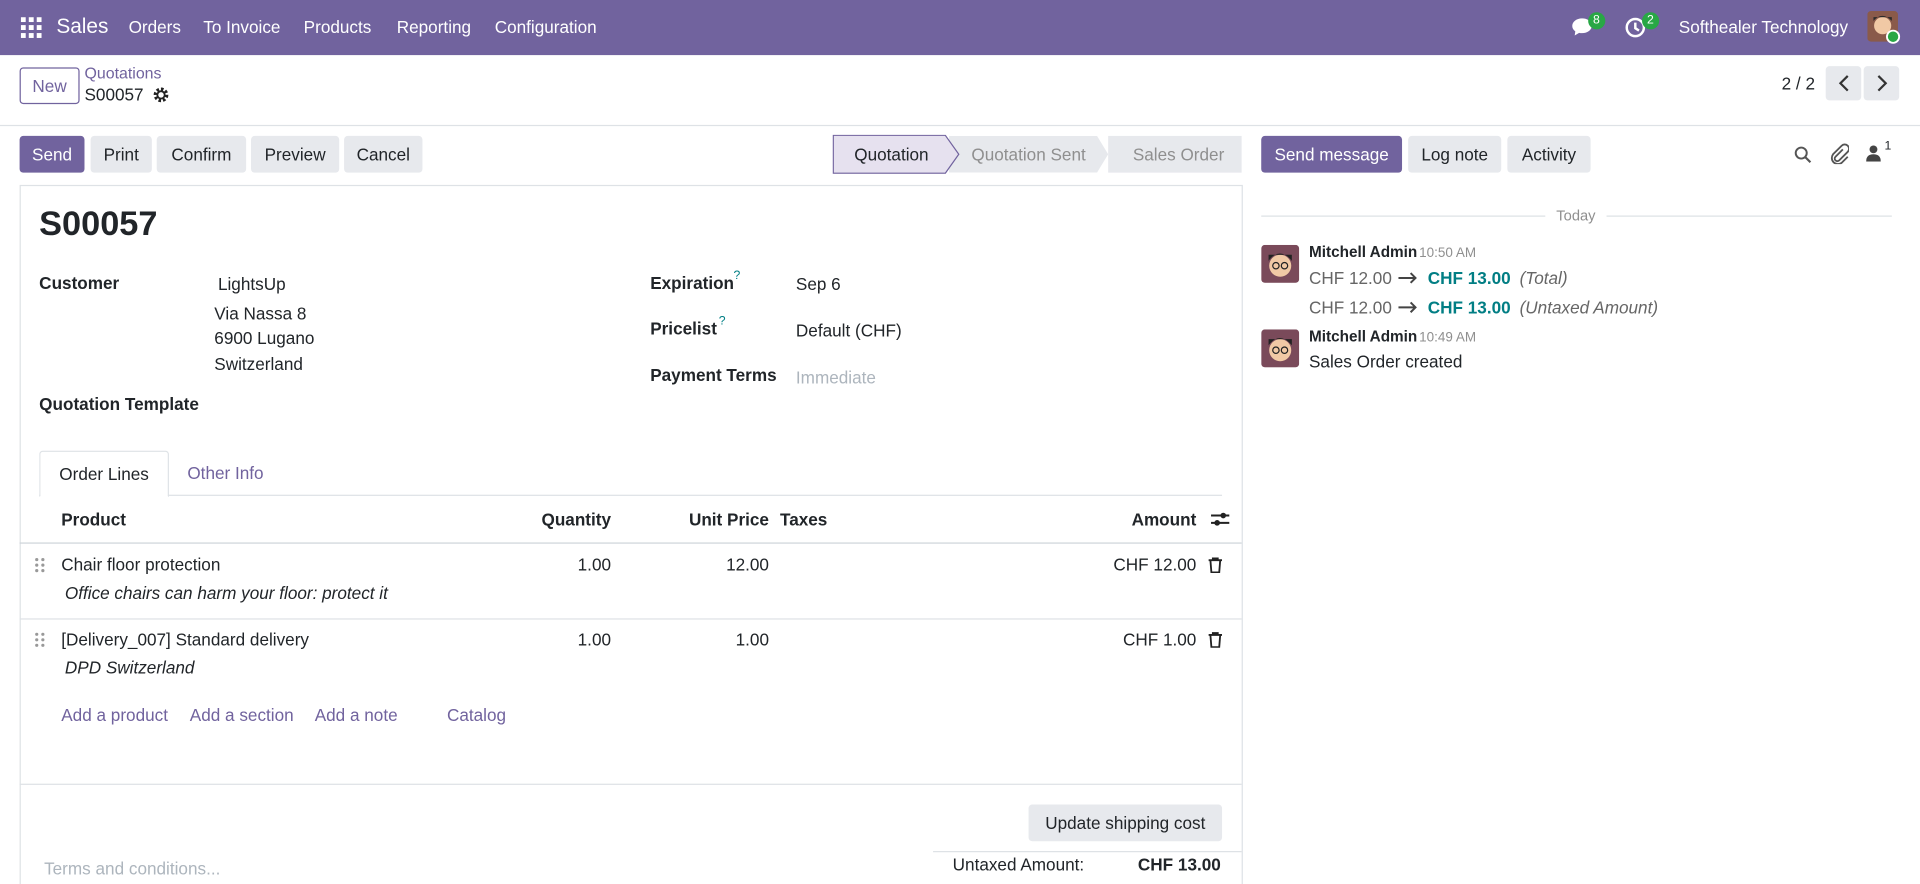 This screenshot has height=884, width=1920. What do you see at coordinates (692, 283) in the screenshot?
I see `field-label: Expiration` at bounding box center [692, 283].